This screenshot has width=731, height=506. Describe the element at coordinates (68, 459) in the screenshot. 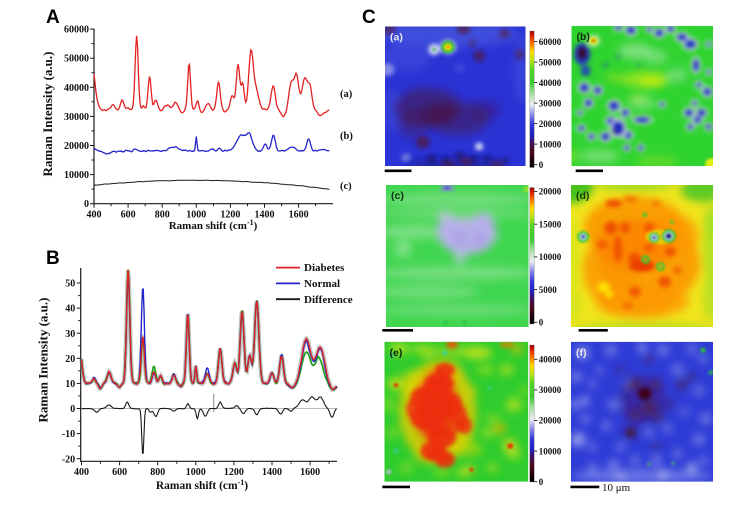

I see `svg-text: -20` at that location.